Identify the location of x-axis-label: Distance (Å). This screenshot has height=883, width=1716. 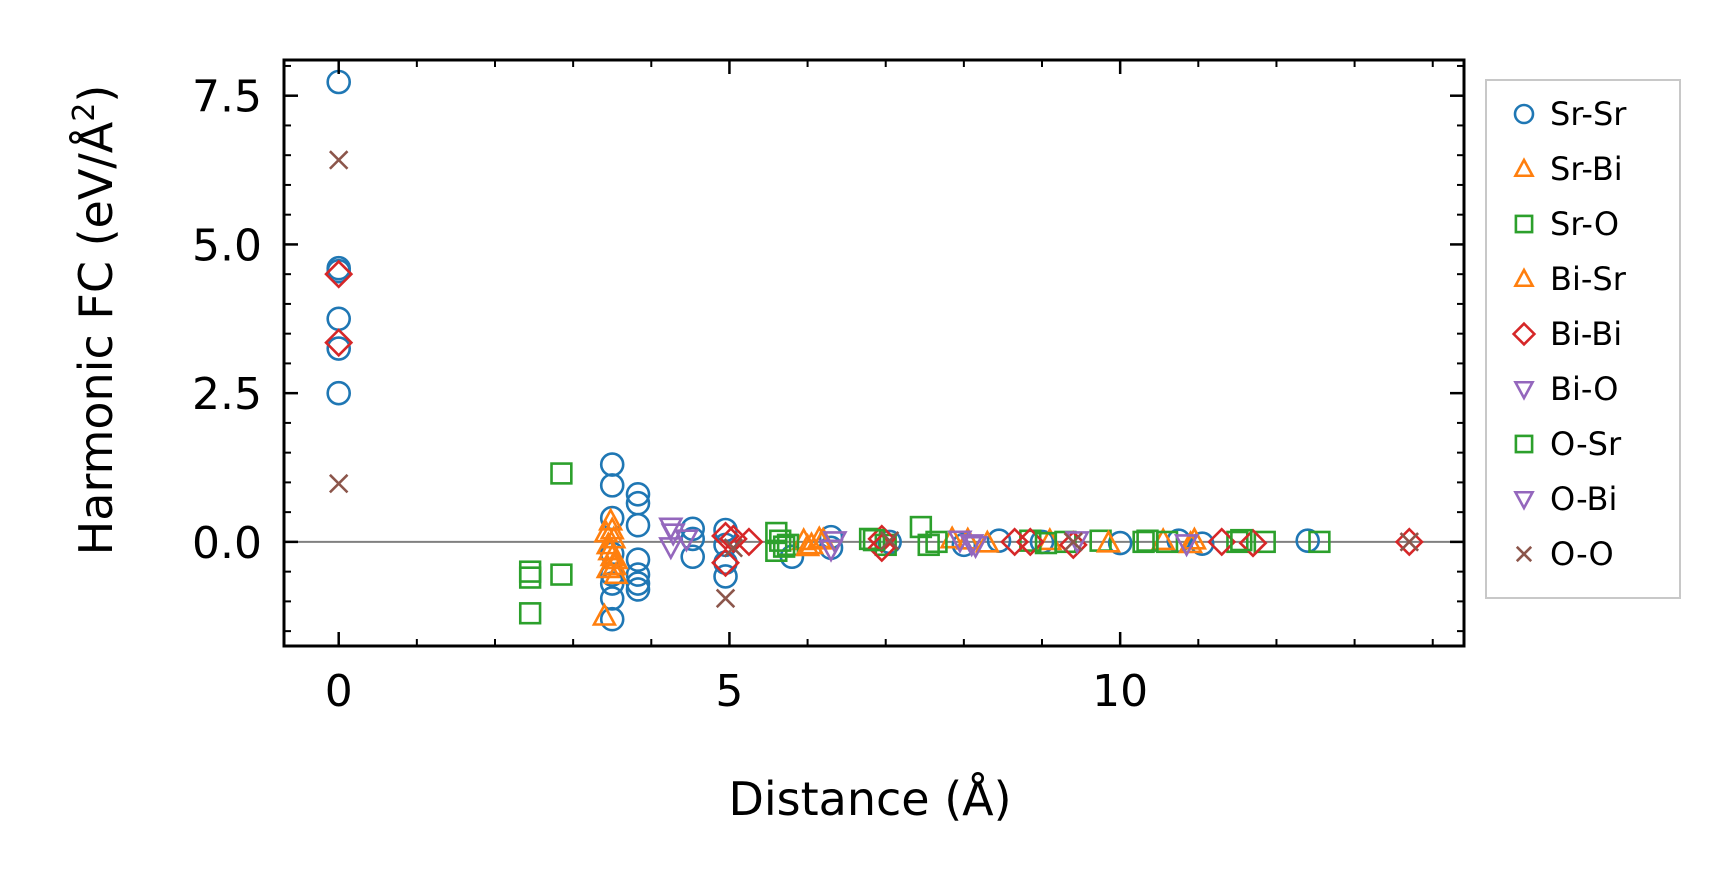
(869, 799).